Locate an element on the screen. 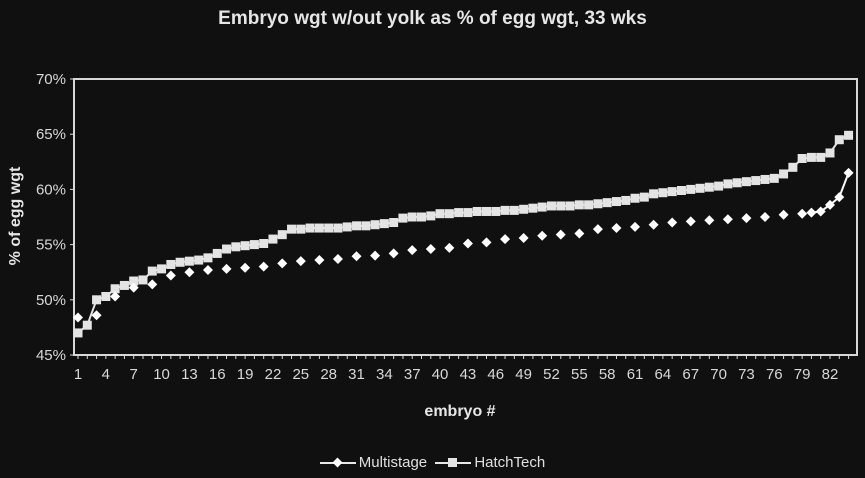  x-tick-label: 22 is located at coordinates (273, 374).